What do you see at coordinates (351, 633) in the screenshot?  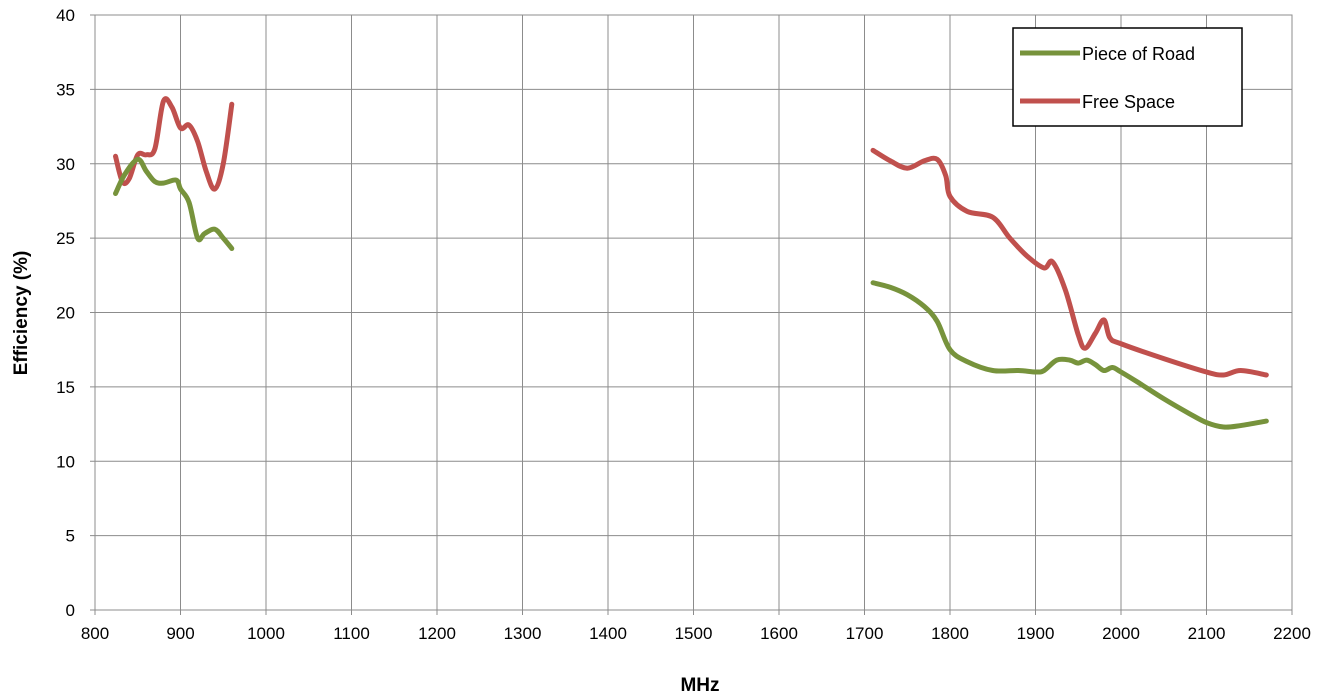 I see `x-tick-label: 1100` at bounding box center [351, 633].